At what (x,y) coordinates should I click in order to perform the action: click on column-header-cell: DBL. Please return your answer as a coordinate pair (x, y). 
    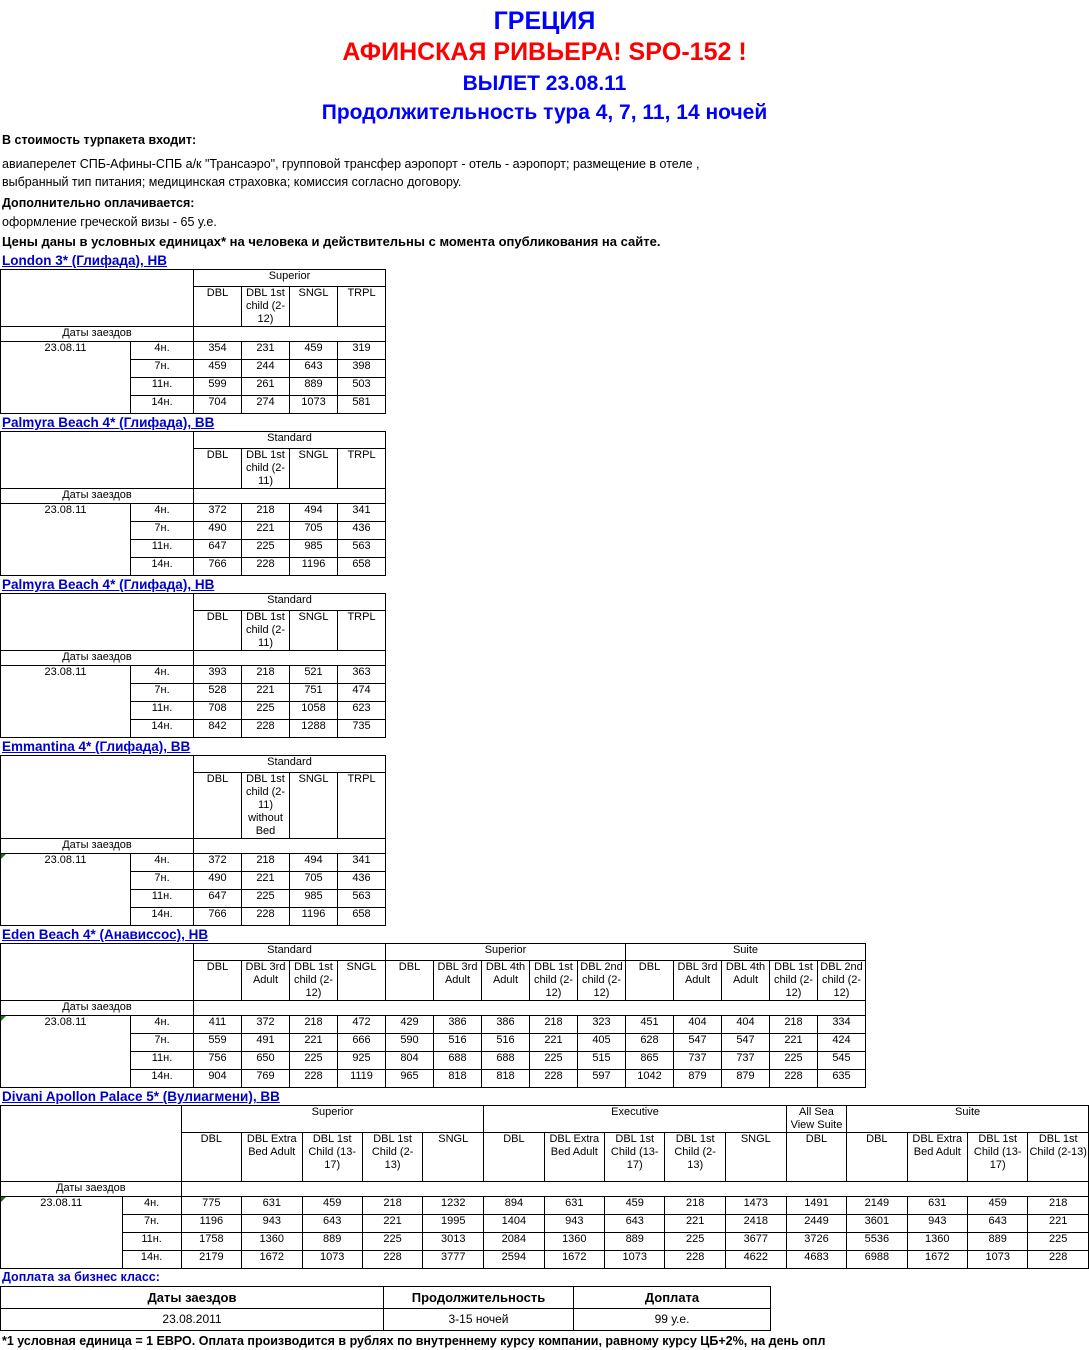
    Looking at the image, I should click on (217, 306).